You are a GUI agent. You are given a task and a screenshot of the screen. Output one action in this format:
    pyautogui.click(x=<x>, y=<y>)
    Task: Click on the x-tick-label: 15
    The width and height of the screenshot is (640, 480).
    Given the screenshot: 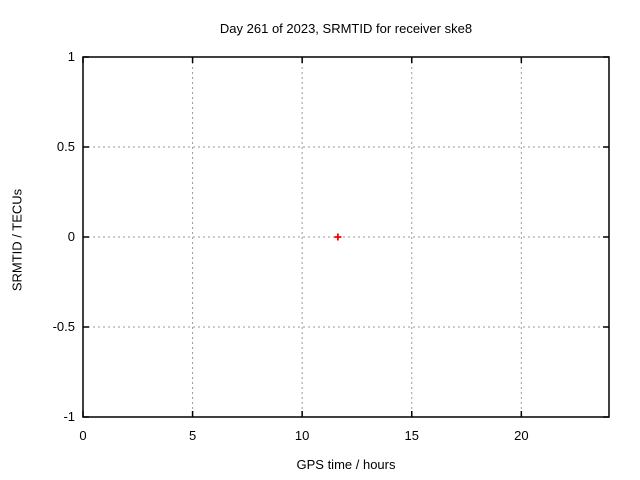 What is the action you would take?
    pyautogui.click(x=411, y=435)
    